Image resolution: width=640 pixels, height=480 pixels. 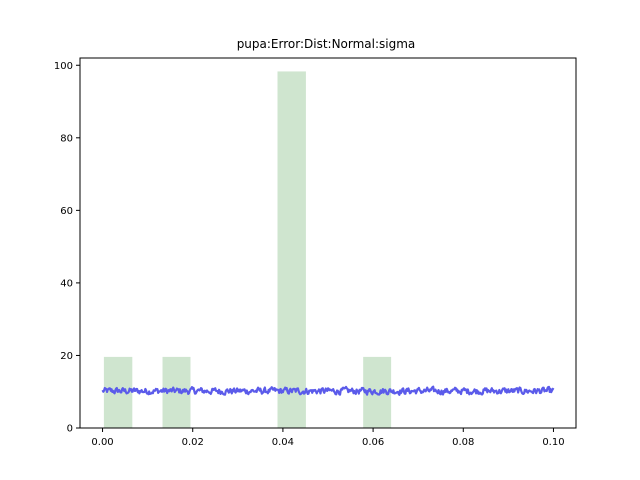 What do you see at coordinates (66, 211) in the screenshot?
I see `y-tick-label: 60` at bounding box center [66, 211].